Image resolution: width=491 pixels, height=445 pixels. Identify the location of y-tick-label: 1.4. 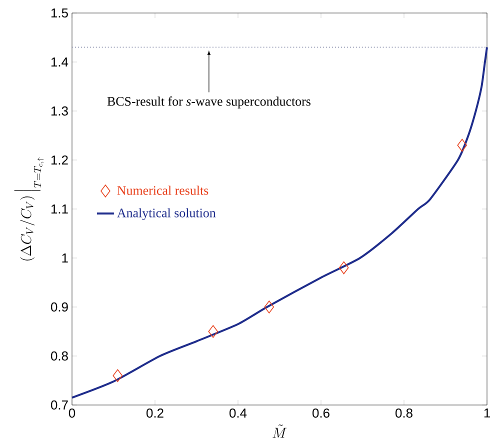
(59, 62).